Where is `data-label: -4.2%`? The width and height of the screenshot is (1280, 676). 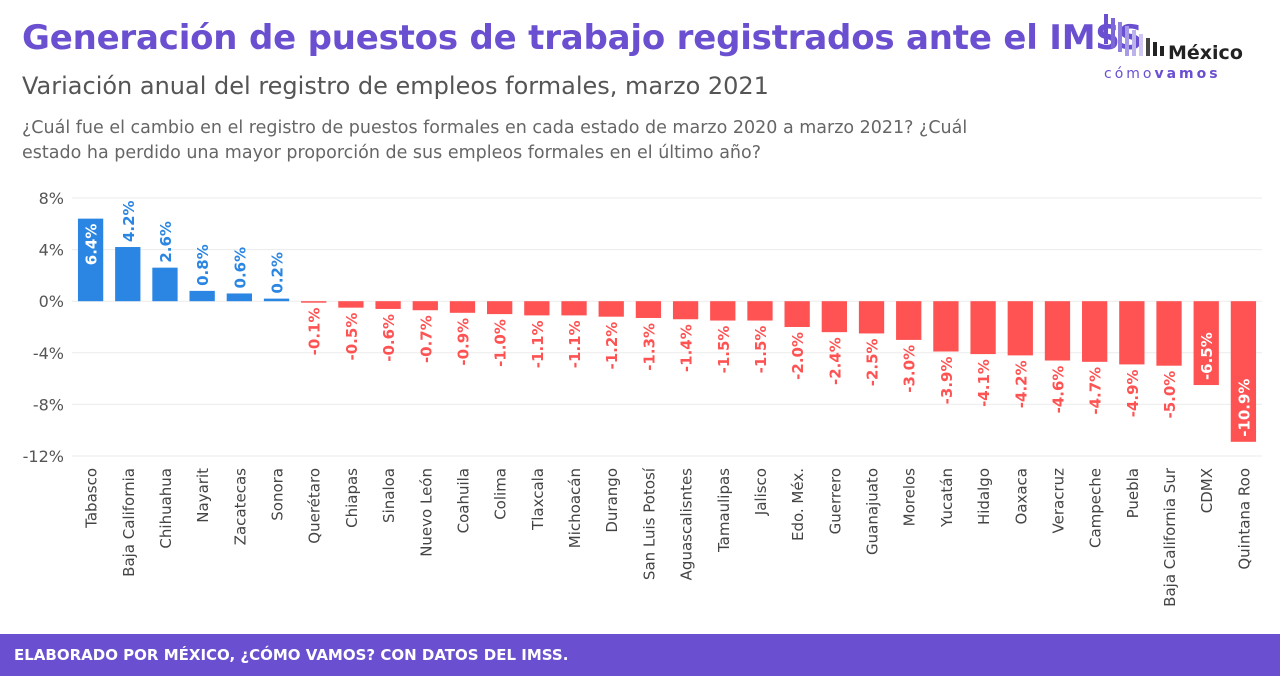
data-label: -4.2% is located at coordinates (1021, 384).